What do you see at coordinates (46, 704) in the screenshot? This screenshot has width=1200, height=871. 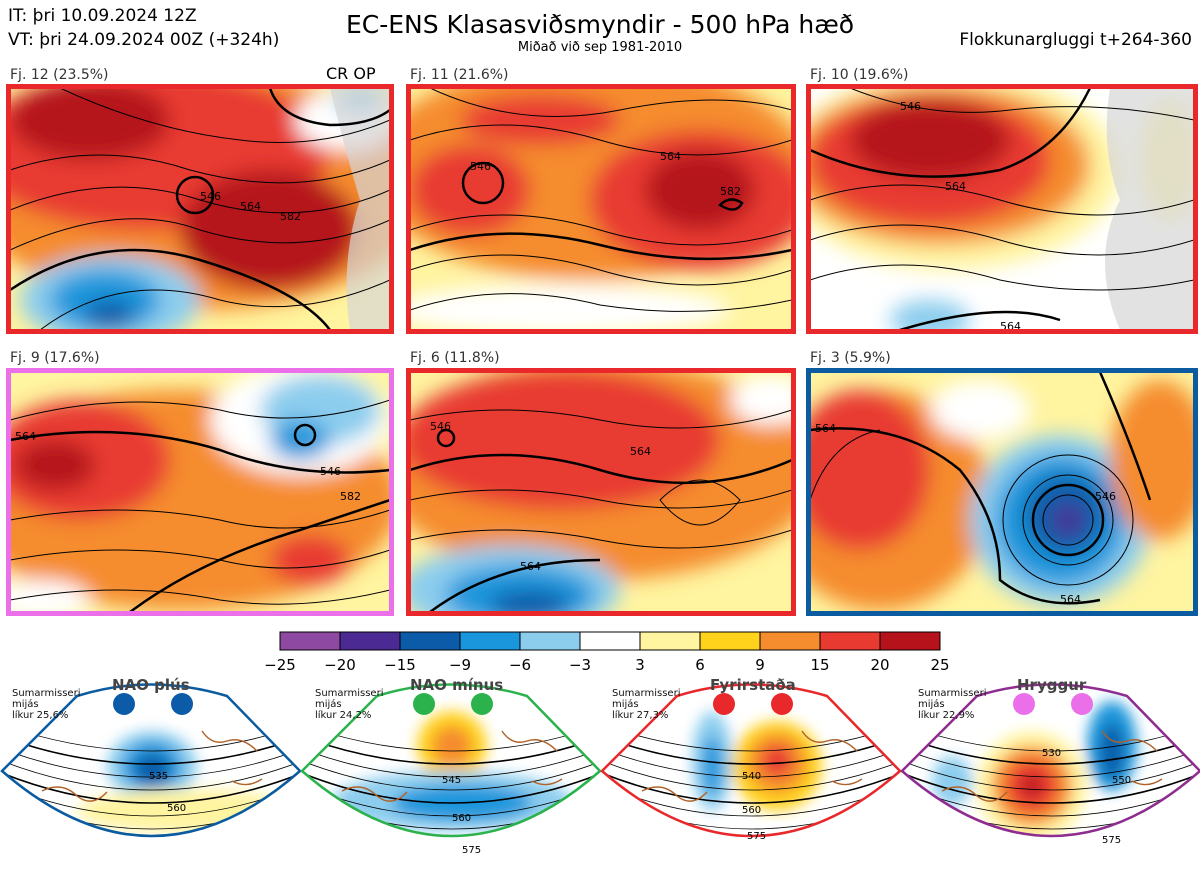 I see `regime-note: Sumarmisseri mijás líkur 25,6%` at bounding box center [46, 704].